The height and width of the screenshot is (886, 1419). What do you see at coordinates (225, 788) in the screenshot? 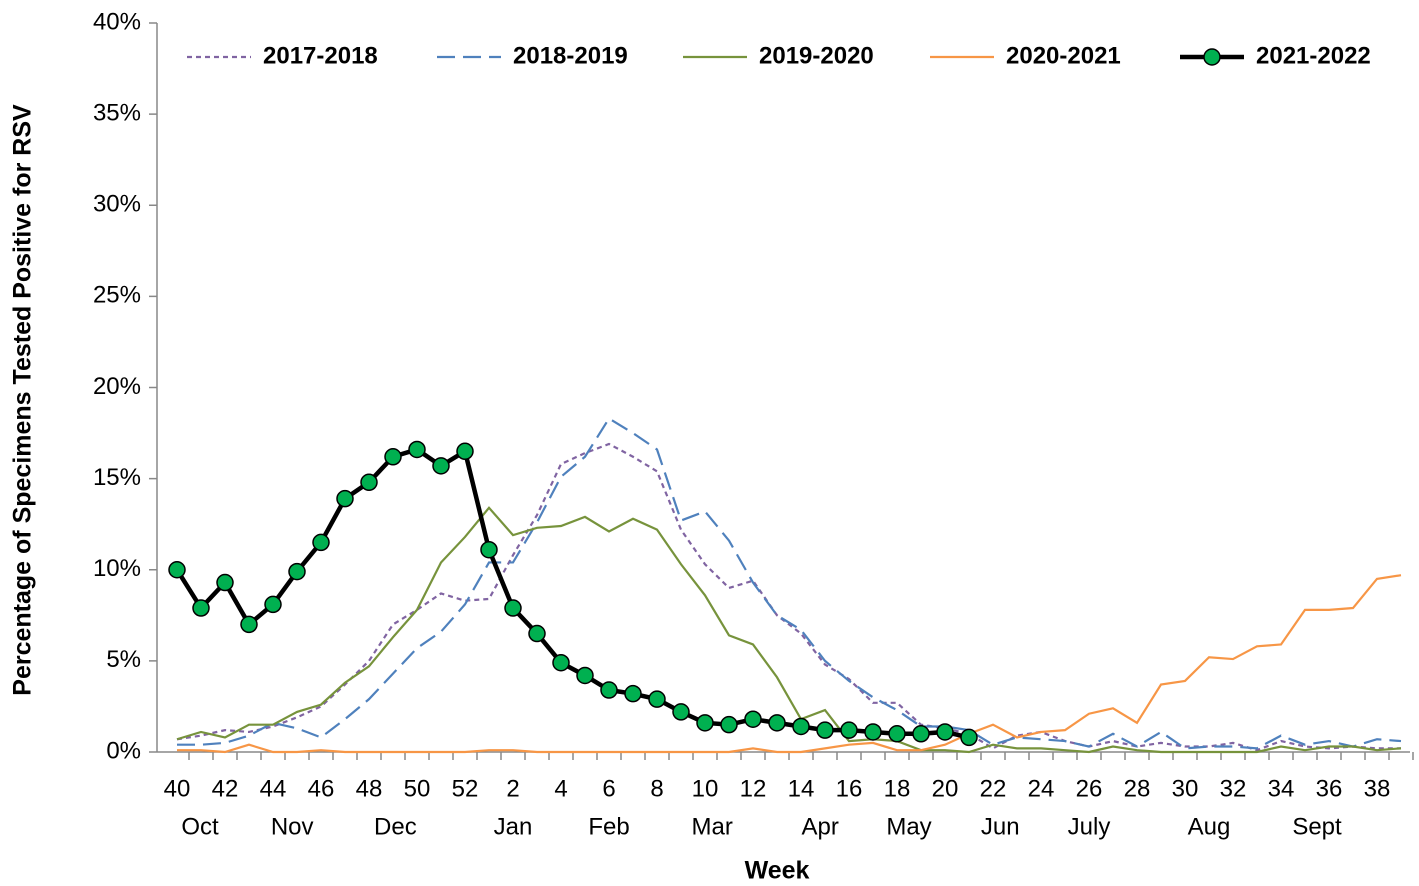
I see `x-tick-label: 42` at bounding box center [225, 788].